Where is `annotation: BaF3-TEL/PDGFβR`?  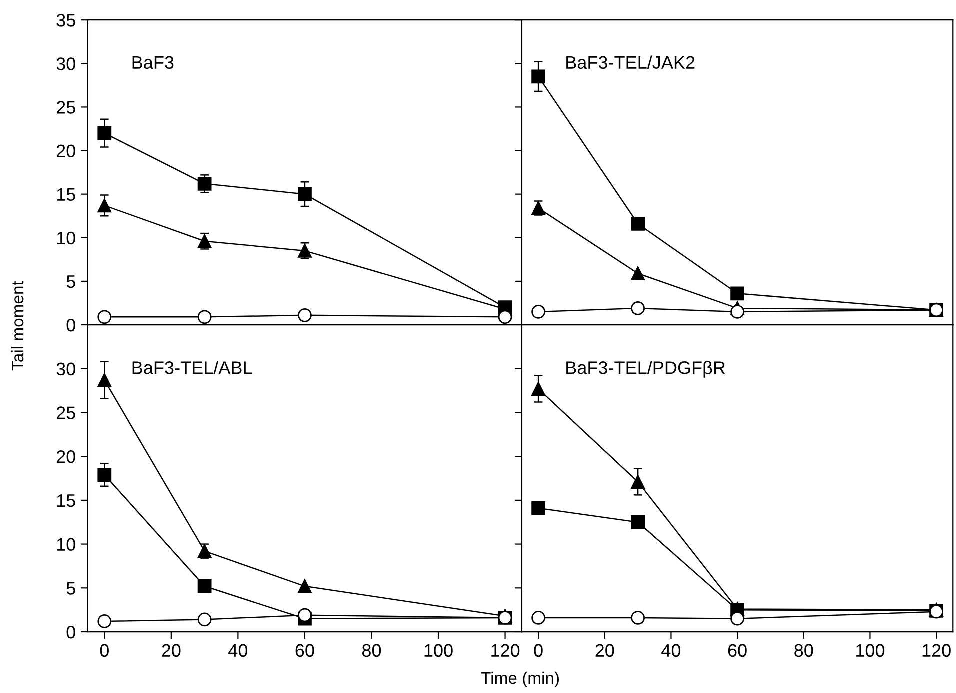
annotation: BaF3-TEL/PDGFβR is located at coordinates (646, 369).